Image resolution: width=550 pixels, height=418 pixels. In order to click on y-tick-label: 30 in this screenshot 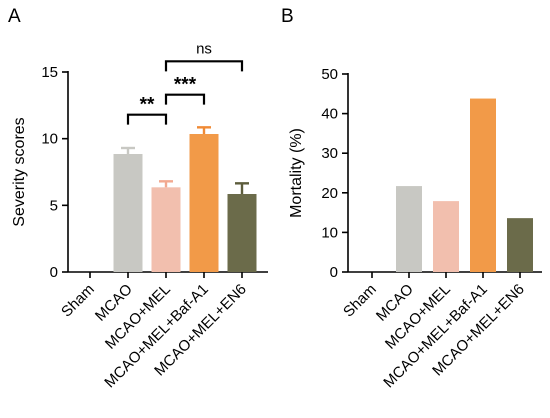, I will do `click(329, 153)`.